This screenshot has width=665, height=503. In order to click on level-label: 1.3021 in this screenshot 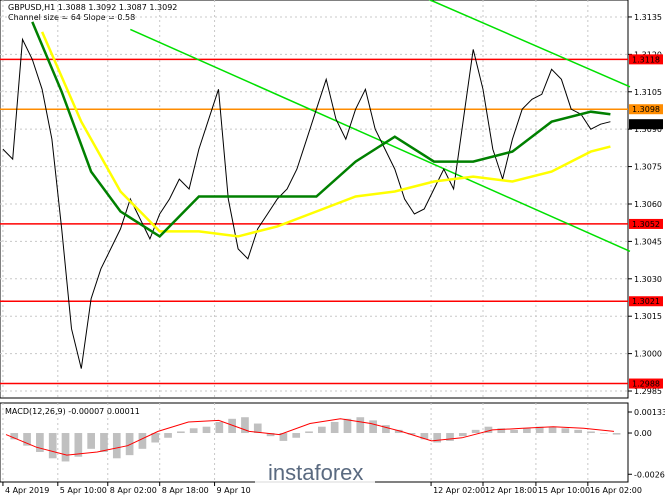, I will do `click(646, 301)`.